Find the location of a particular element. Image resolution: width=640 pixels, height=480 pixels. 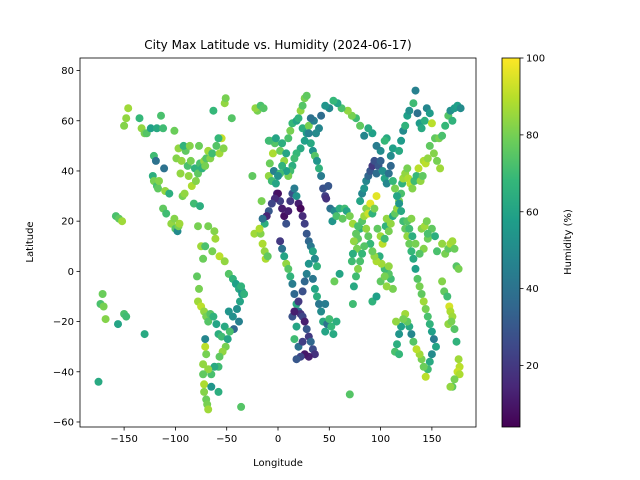

x-axis-label: Longitude is located at coordinates (278, 463).